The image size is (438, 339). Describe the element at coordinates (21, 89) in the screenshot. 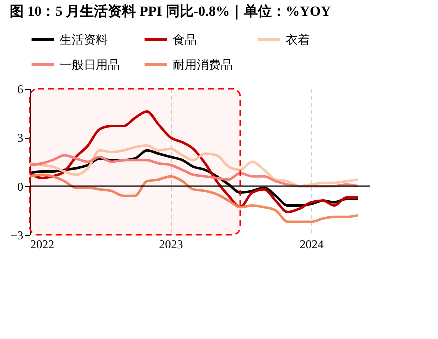

I see `y-tick-label: 6` at that location.